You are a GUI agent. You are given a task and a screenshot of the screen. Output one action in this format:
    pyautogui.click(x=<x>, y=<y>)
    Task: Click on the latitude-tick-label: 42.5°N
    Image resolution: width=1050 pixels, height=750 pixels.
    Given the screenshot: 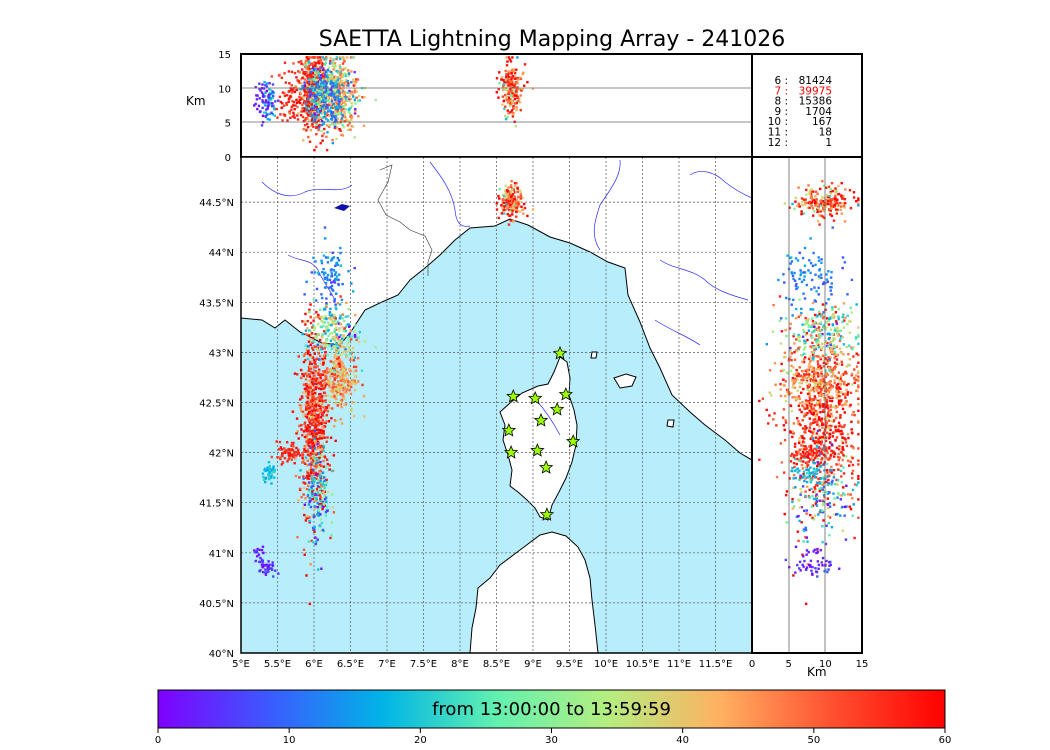 What is the action you would take?
    pyautogui.click(x=216, y=403)
    